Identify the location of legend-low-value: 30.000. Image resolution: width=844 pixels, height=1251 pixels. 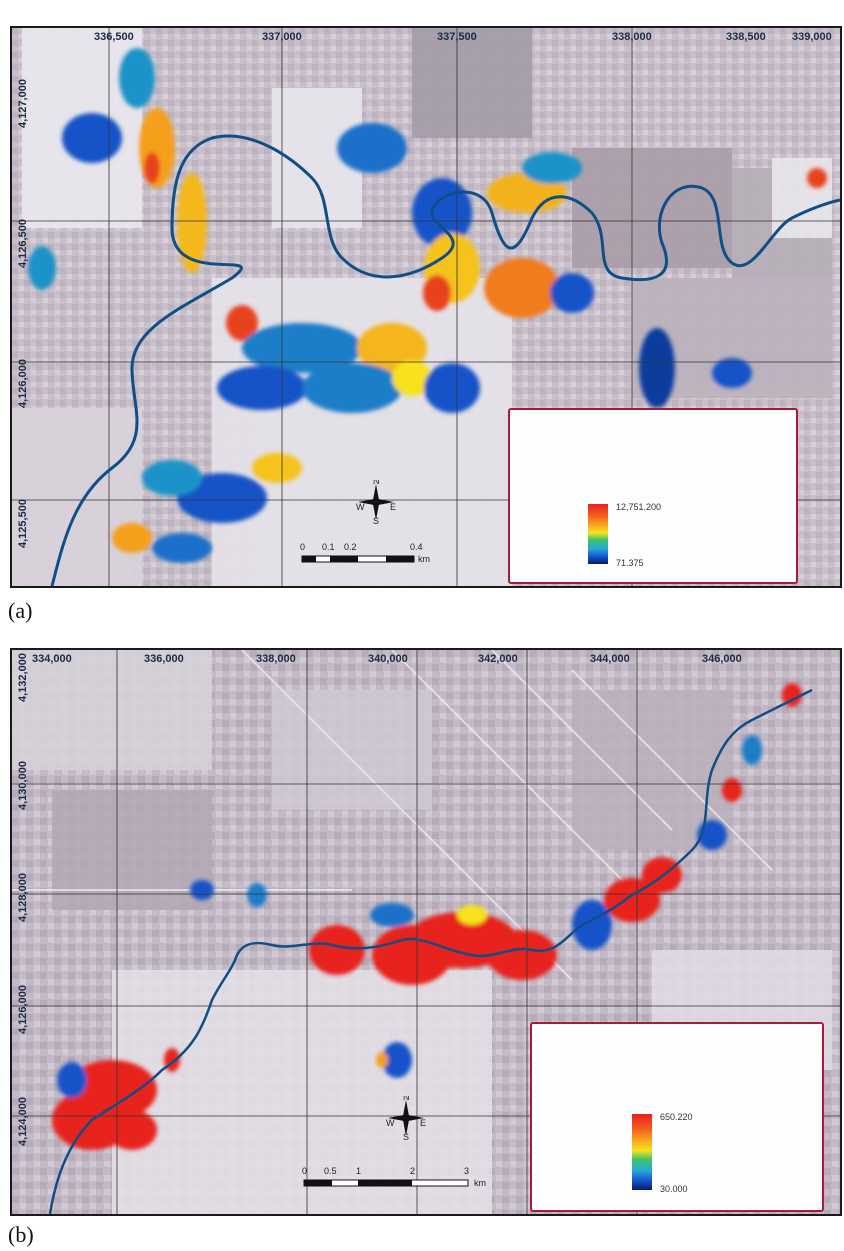
(674, 1189).